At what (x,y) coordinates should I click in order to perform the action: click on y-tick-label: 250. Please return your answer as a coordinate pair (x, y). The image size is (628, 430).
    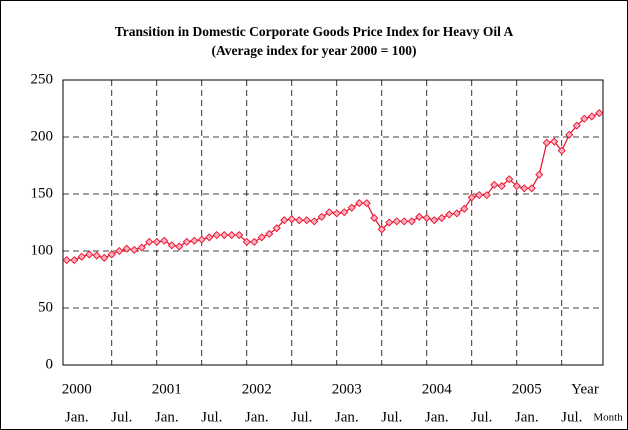
    Looking at the image, I should click on (42, 79).